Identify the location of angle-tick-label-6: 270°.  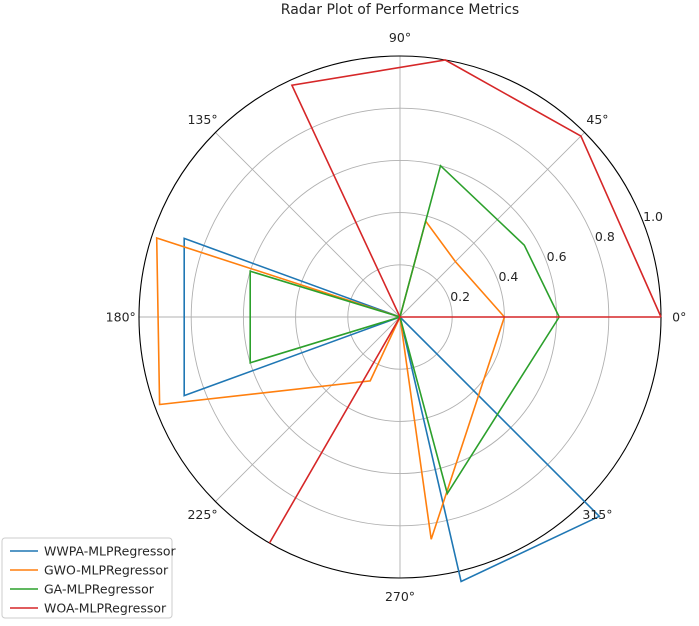
(400, 596).